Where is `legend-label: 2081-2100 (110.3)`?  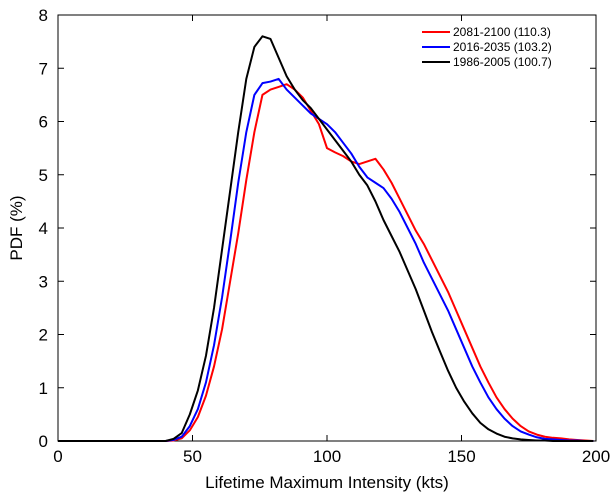 legend-label: 2081-2100 (110.3) is located at coordinates (502, 32).